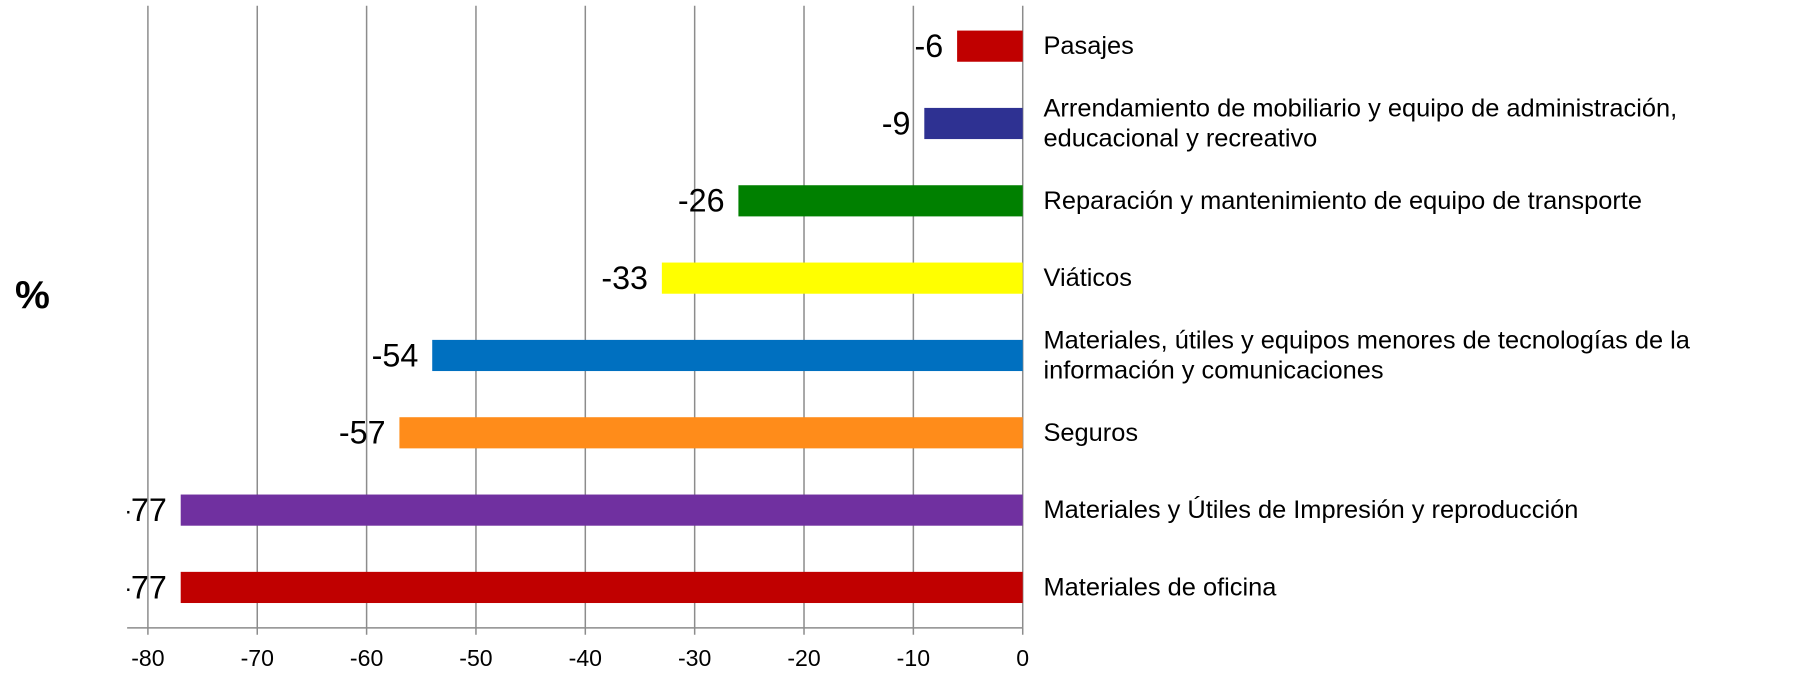 The height and width of the screenshot is (674, 1810). Describe the element at coordinates (257, 658) in the screenshot. I see `x-tick-label: -70` at that location.